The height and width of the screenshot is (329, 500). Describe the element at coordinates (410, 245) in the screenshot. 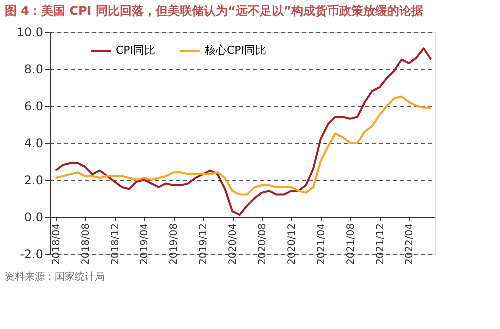

I see `x-tick-label: 2022/04` at that location.